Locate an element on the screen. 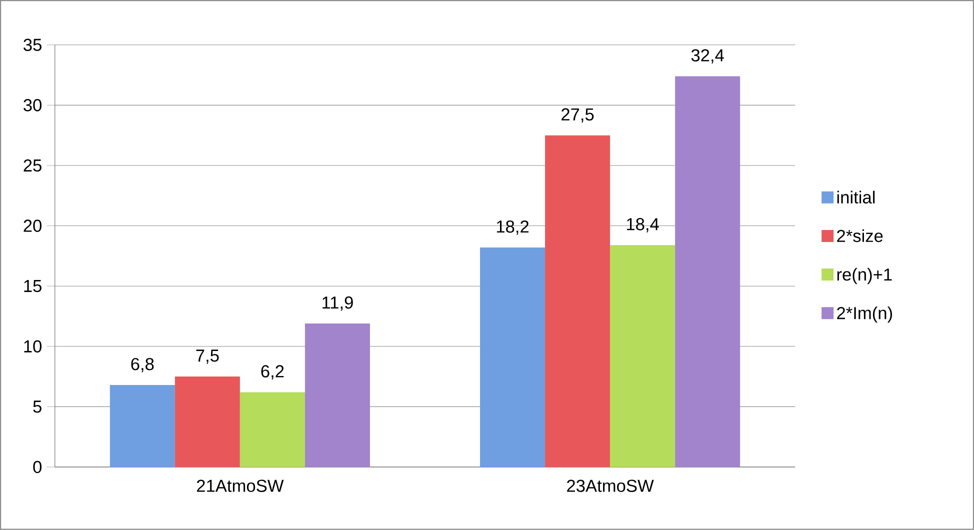 This screenshot has height=530, width=974. data-label: 27,5 is located at coordinates (578, 115).